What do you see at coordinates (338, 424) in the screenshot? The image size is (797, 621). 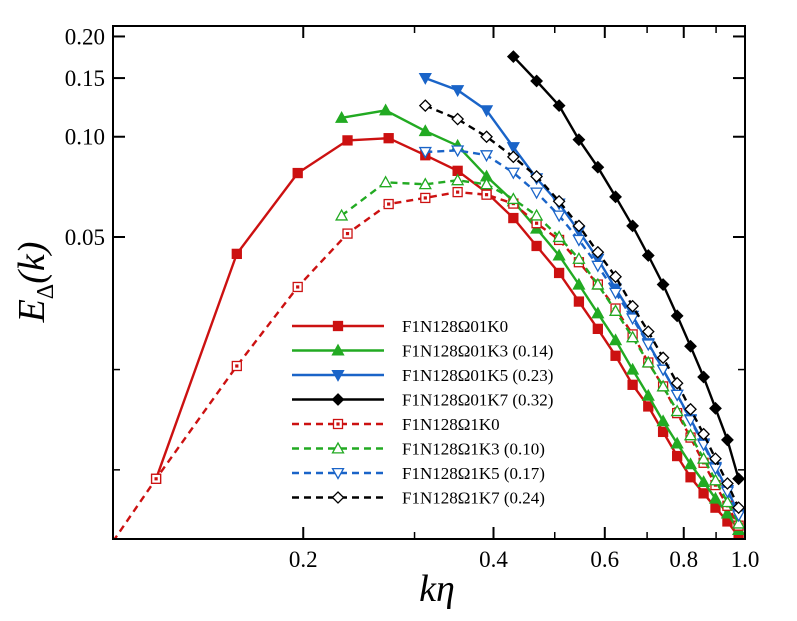 I see `legend-marker-dot` at bounding box center [338, 424].